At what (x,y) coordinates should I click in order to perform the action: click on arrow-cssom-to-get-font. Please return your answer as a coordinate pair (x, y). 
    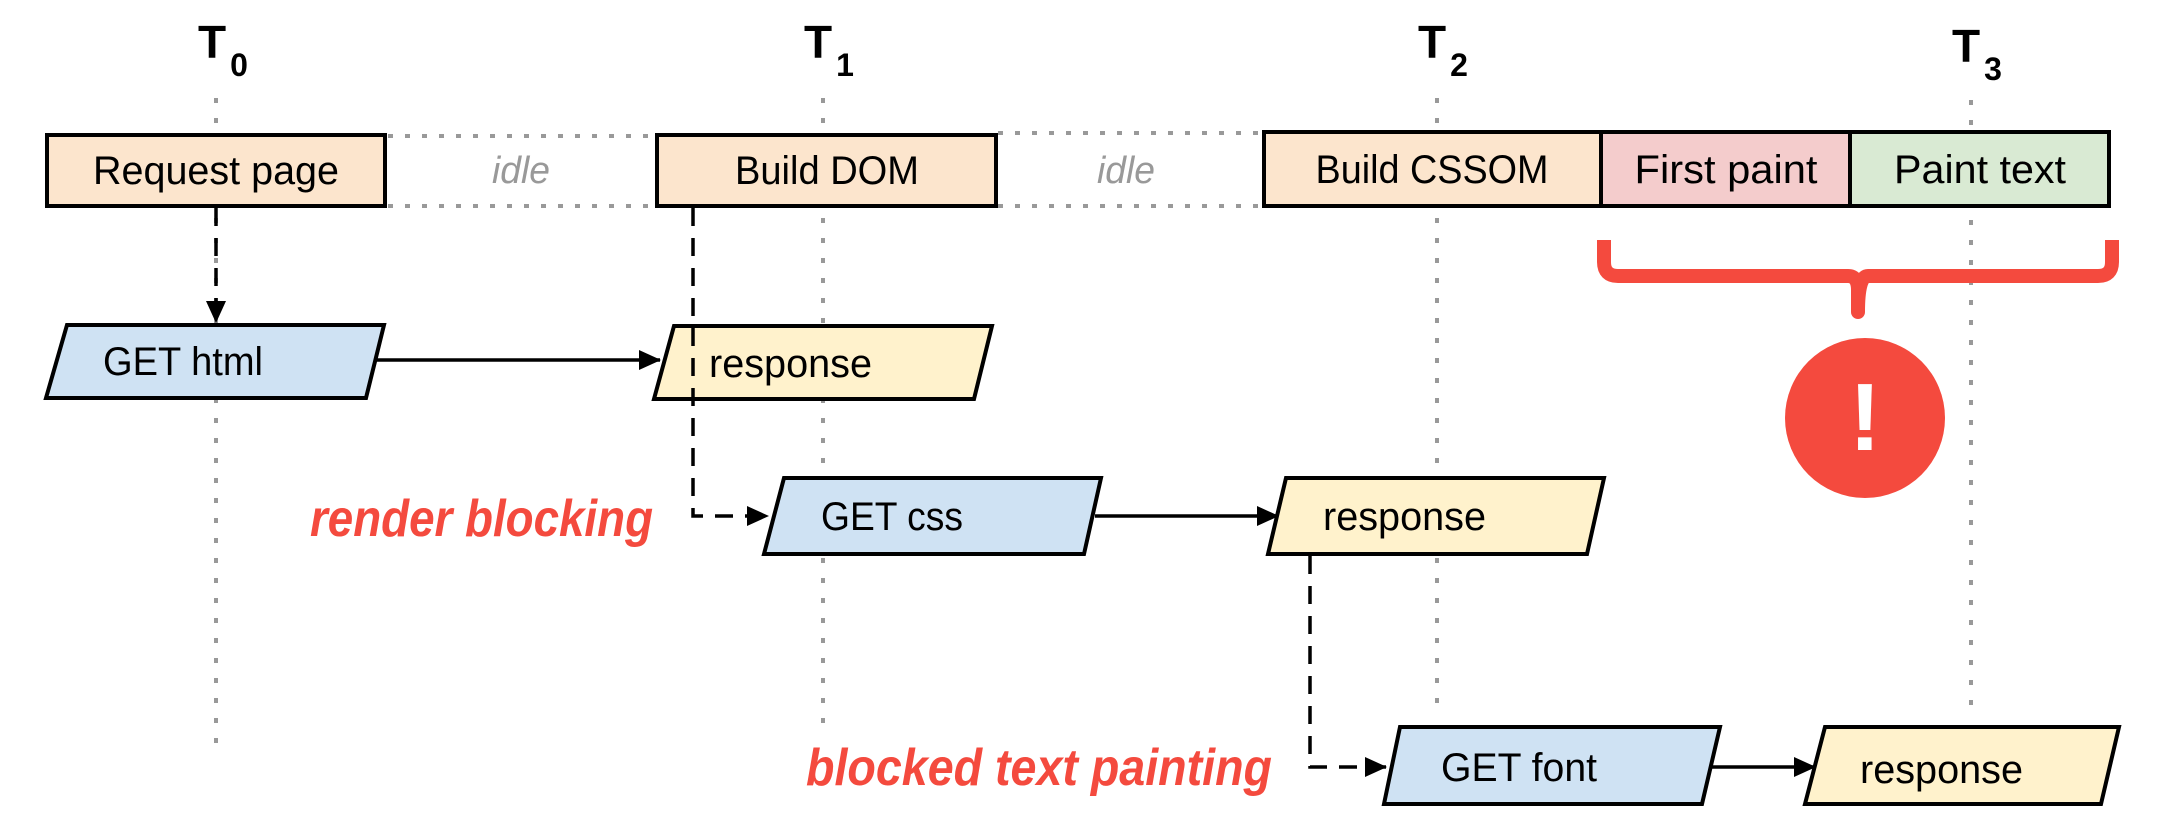
    Looking at the image, I should click on (1347, 666).